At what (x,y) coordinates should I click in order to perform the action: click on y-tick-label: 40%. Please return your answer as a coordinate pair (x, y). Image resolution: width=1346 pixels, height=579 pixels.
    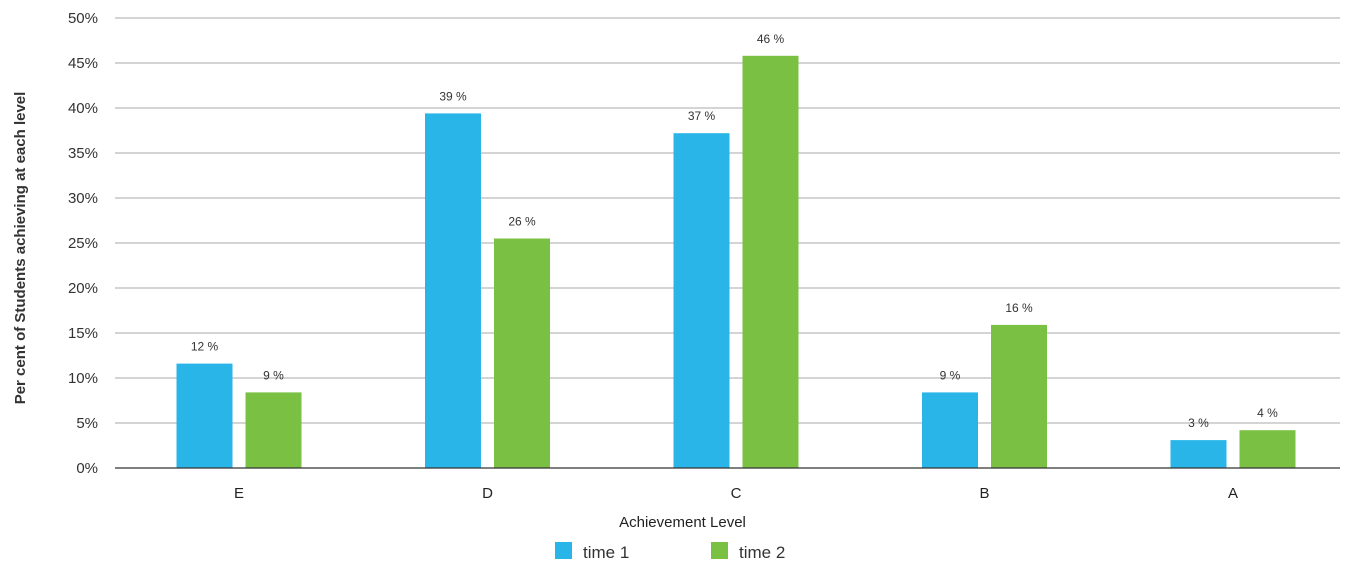
    Looking at the image, I should click on (83, 108).